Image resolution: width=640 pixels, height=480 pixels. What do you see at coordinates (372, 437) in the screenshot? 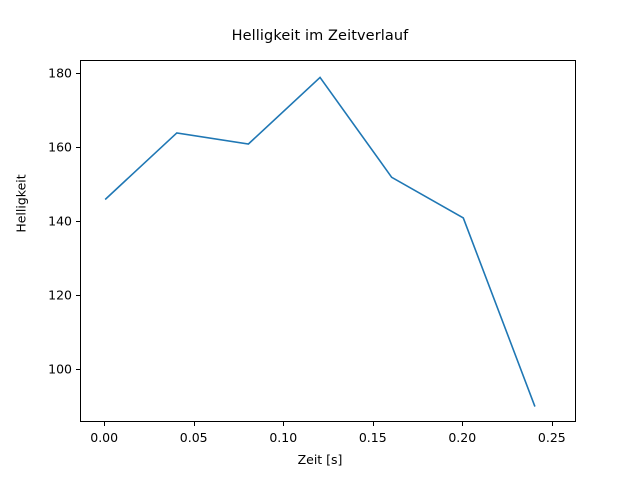
I see `x-tick-label: 0.15` at bounding box center [372, 437].